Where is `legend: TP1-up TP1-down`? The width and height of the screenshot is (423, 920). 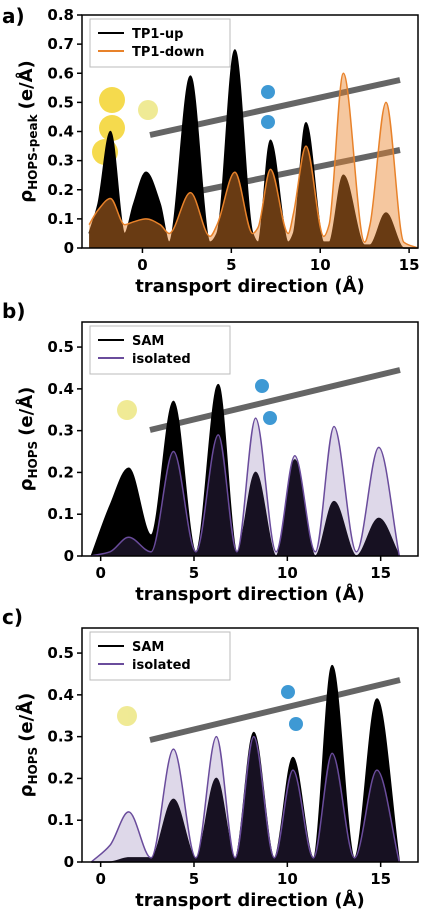
legend: TP1-up TP1-down is located at coordinates (160, 43).